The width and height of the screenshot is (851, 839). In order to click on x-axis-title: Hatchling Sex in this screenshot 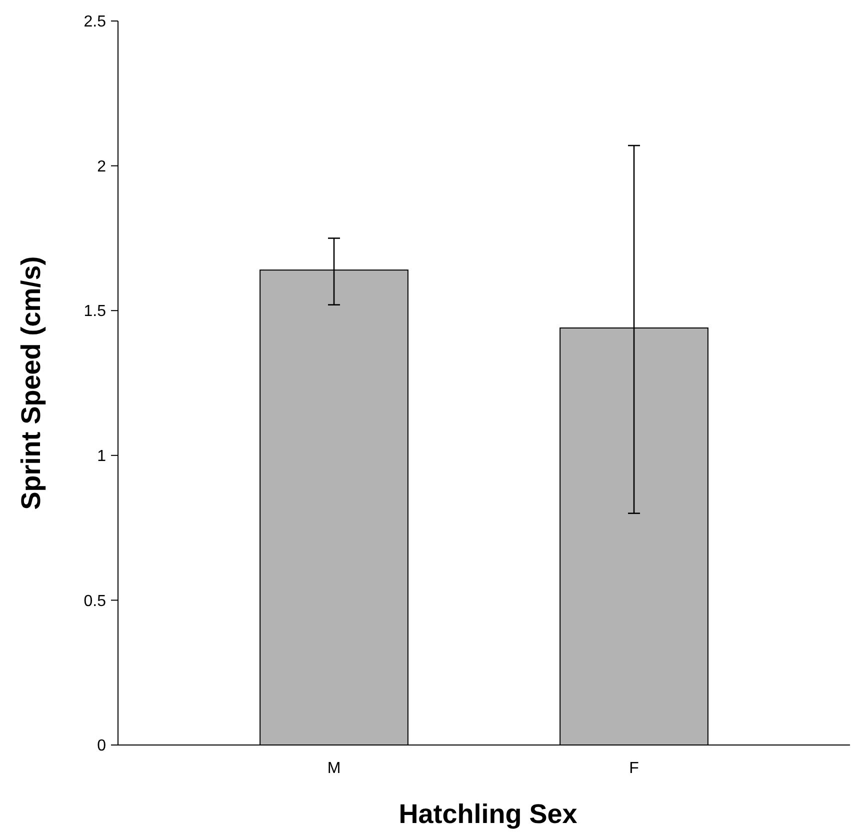, I will do `click(488, 814)`.